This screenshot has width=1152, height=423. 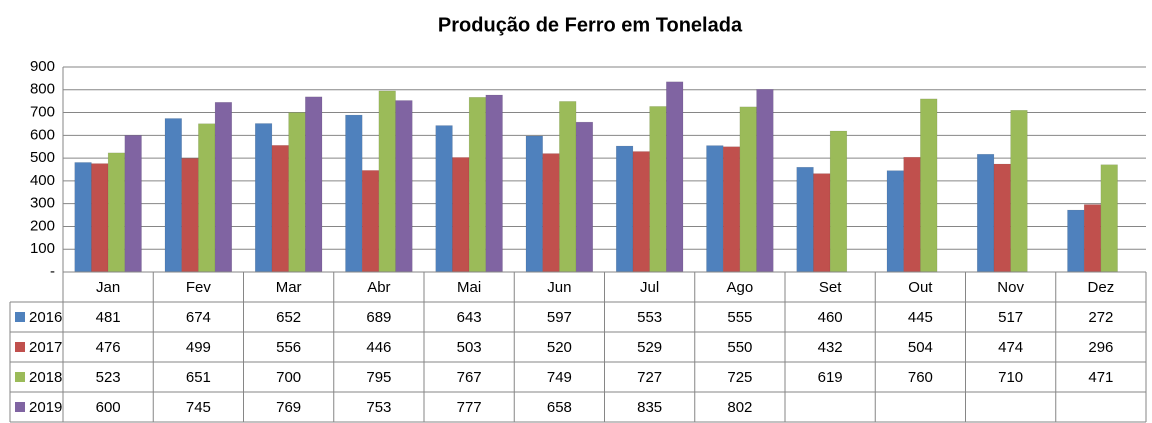 What do you see at coordinates (45, 377) in the screenshot?
I see `legend-label: 2018` at bounding box center [45, 377].